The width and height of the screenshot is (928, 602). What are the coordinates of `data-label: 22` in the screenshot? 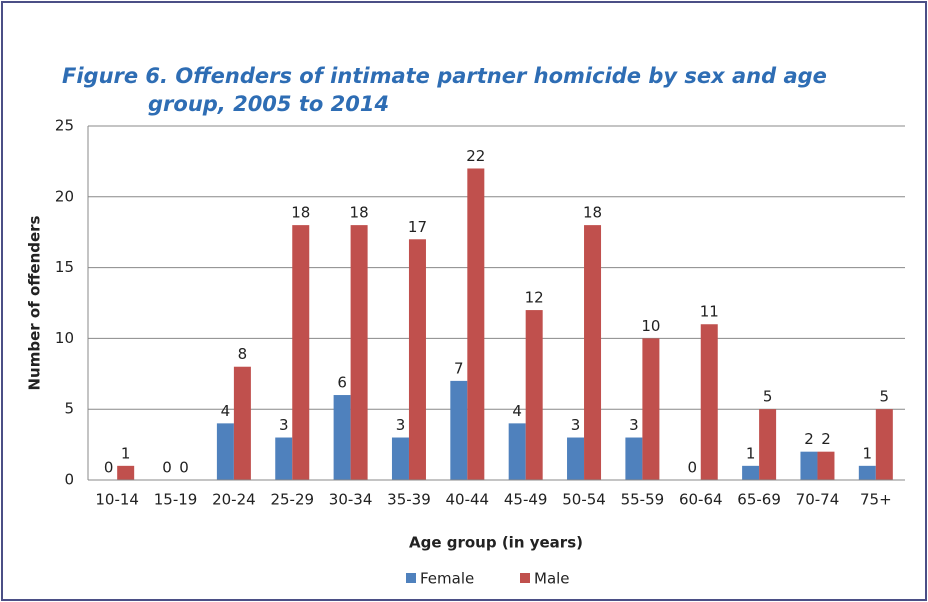 It's located at (475, 156).